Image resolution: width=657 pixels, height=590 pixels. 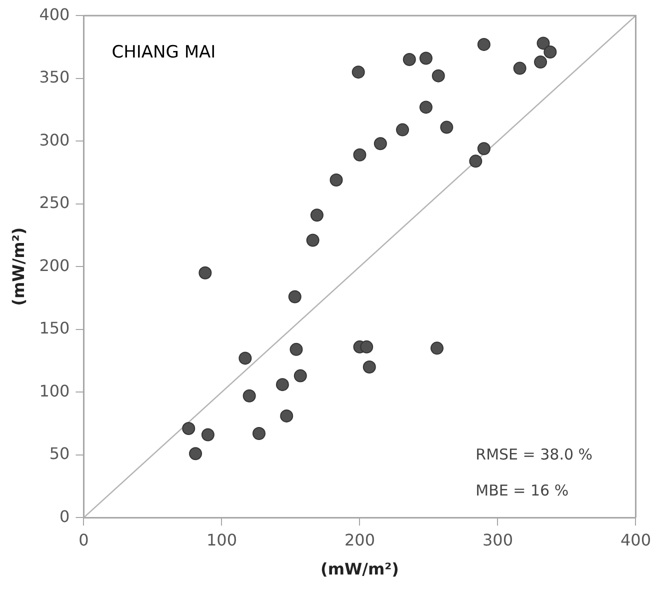 What do you see at coordinates (59, 454) in the screenshot?
I see `y-tick-label: 50` at bounding box center [59, 454].